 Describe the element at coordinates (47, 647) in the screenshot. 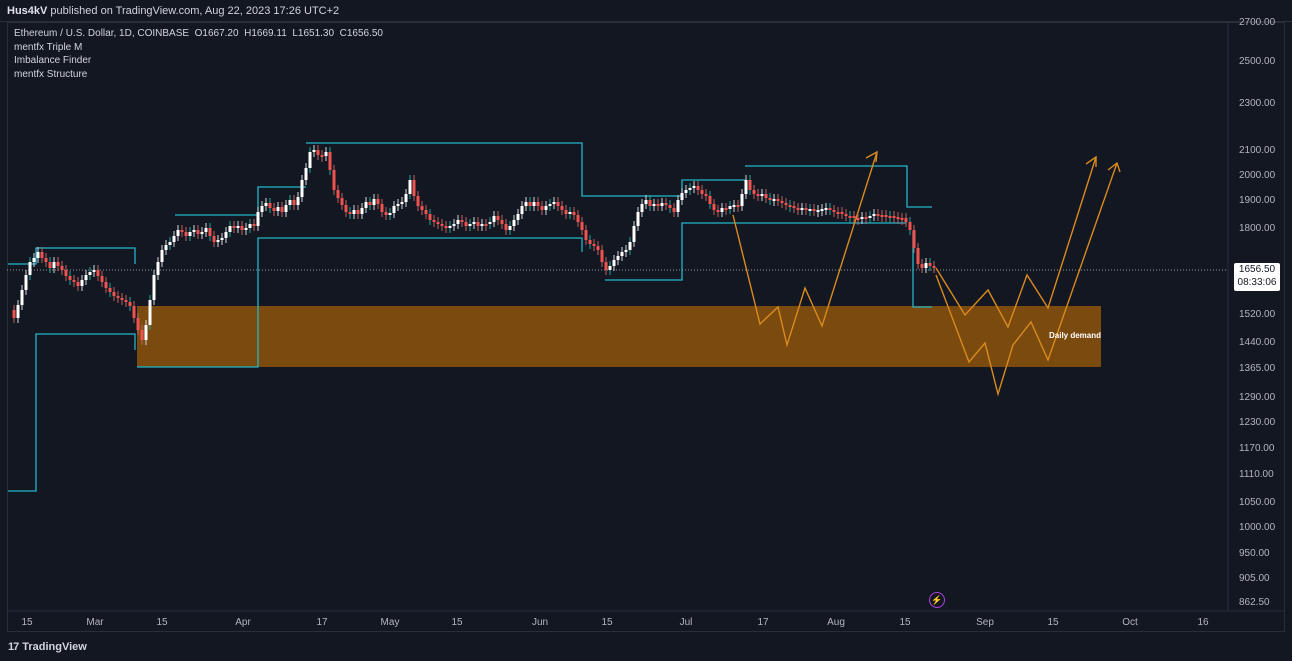

I see `tradingview-logo: 17 TradingView` at that location.